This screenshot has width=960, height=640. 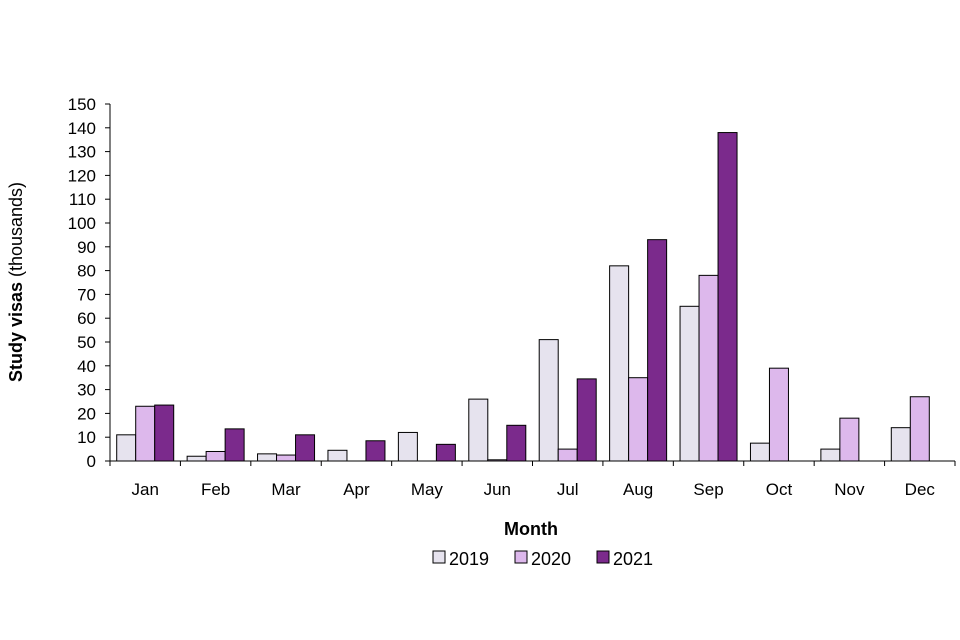 I want to click on bar-2021-may, so click(x=445, y=452).